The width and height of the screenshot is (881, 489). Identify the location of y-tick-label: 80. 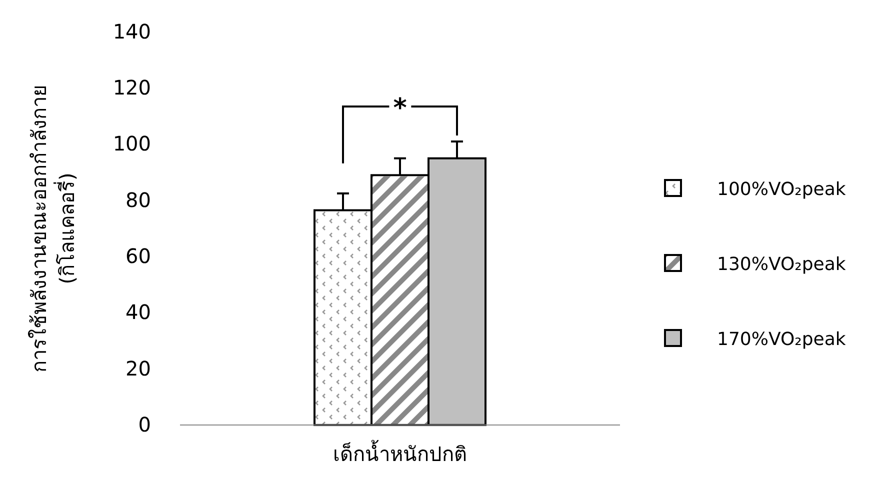
(138, 200).